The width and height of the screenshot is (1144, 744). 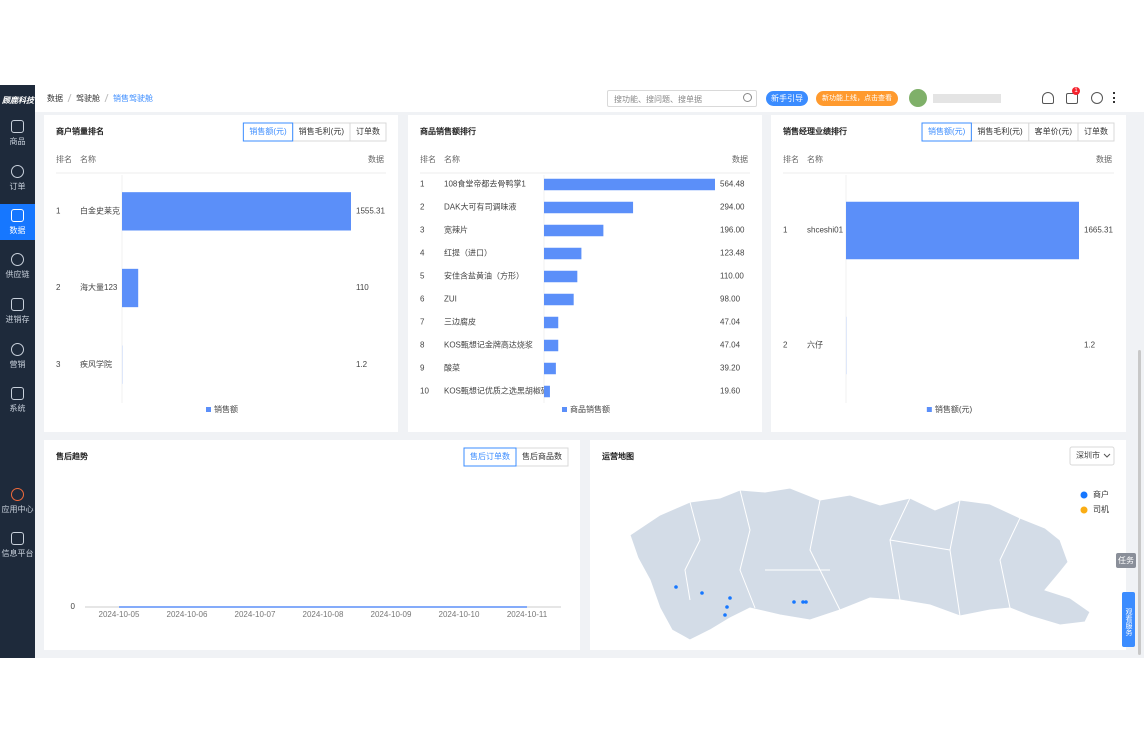 What do you see at coordinates (732, 184) in the screenshot?
I see `value-label: 564.48` at bounding box center [732, 184].